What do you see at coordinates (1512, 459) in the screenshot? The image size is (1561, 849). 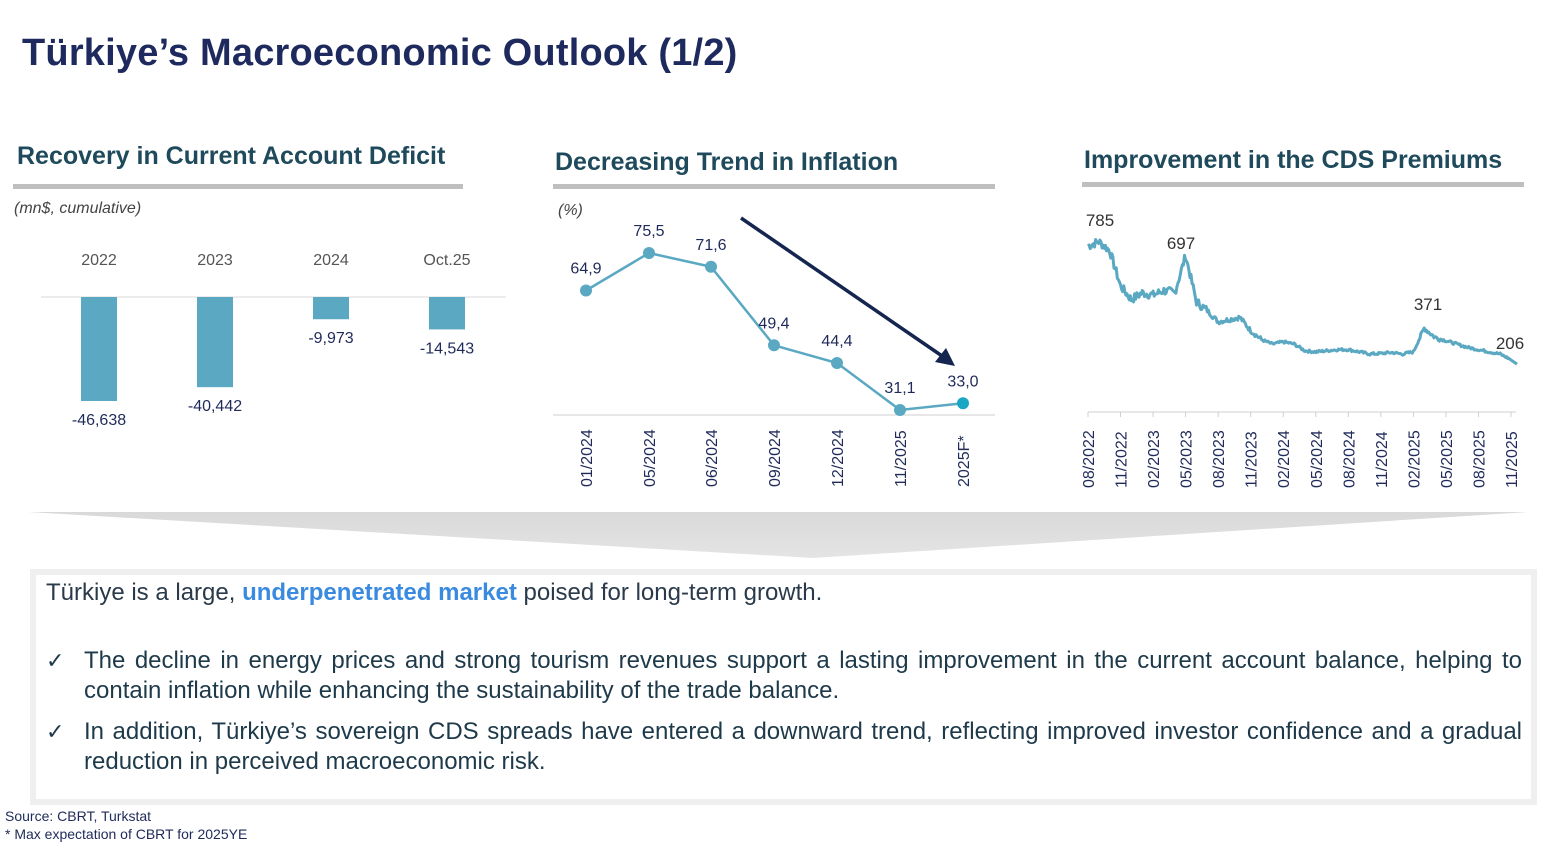 I see `cds-x-tick-label: 11/2025` at bounding box center [1512, 459].